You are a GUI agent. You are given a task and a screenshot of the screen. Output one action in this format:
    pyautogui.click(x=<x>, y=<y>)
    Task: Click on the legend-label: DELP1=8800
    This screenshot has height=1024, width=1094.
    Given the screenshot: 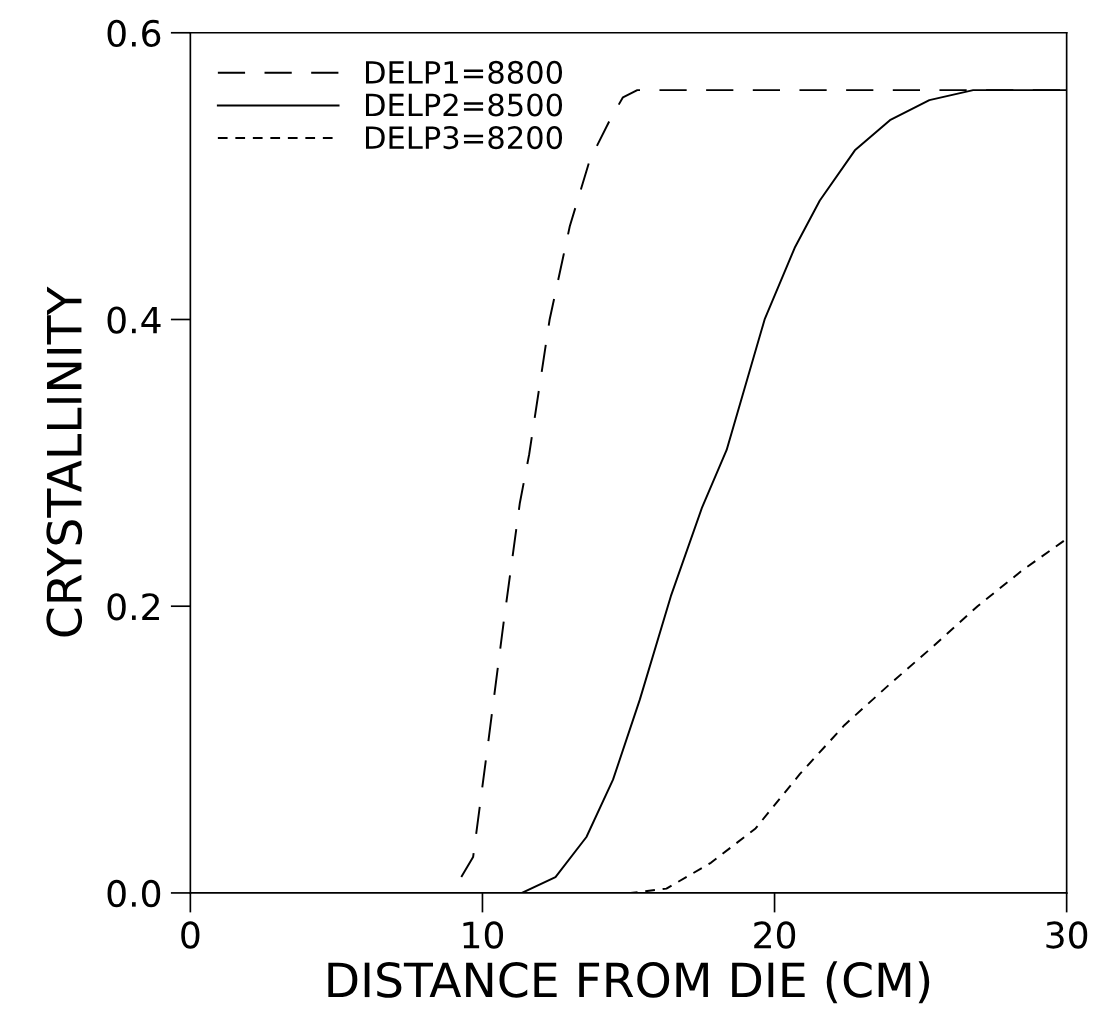 What is the action you would take?
    pyautogui.click(x=464, y=72)
    